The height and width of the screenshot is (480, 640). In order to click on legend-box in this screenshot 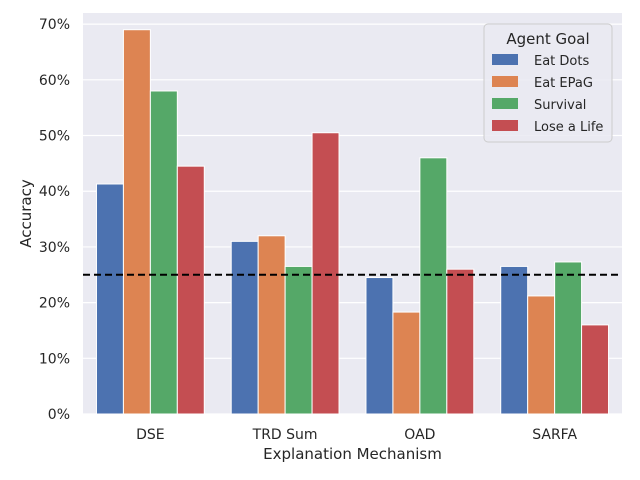, I will do `click(548, 83)`.